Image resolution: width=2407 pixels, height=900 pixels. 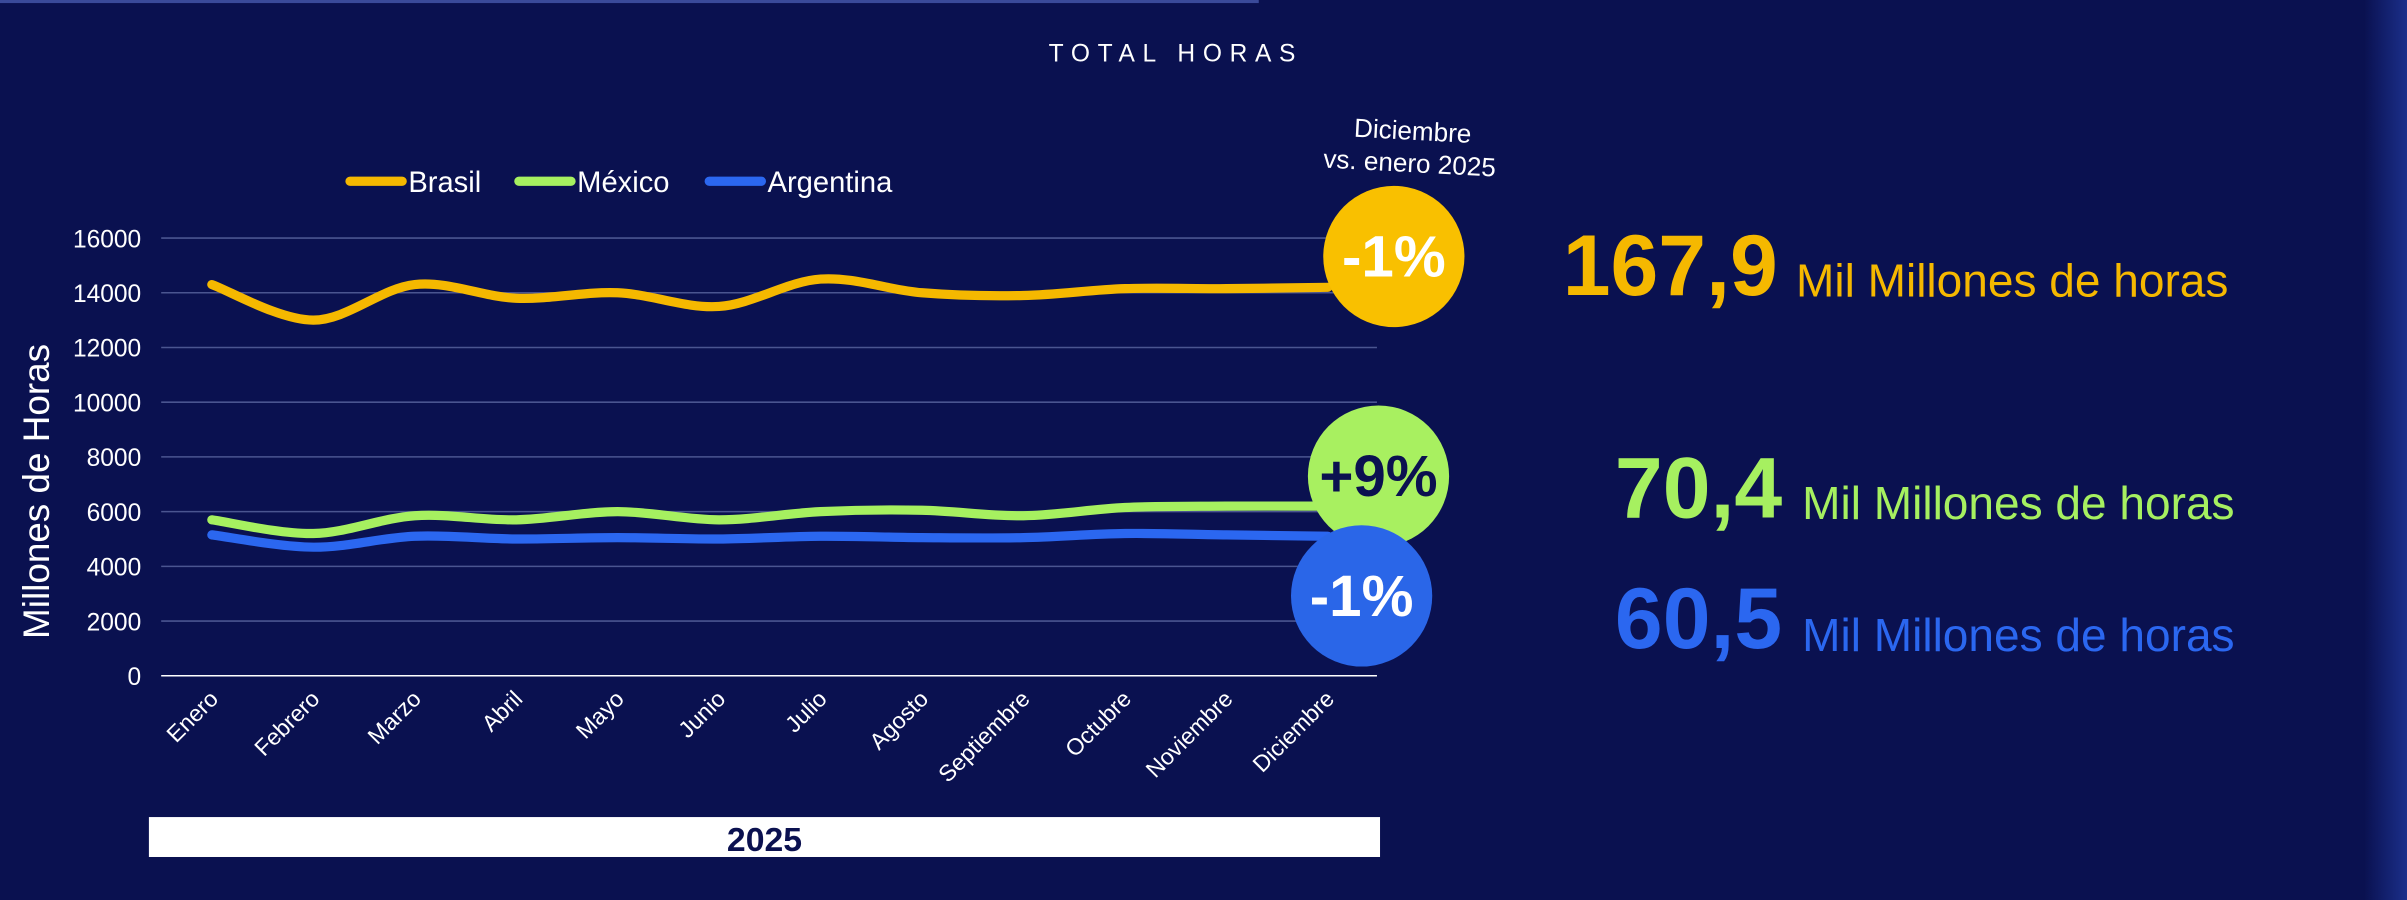 I want to click on y-axis-label: Millones de Horas, so click(x=36, y=491).